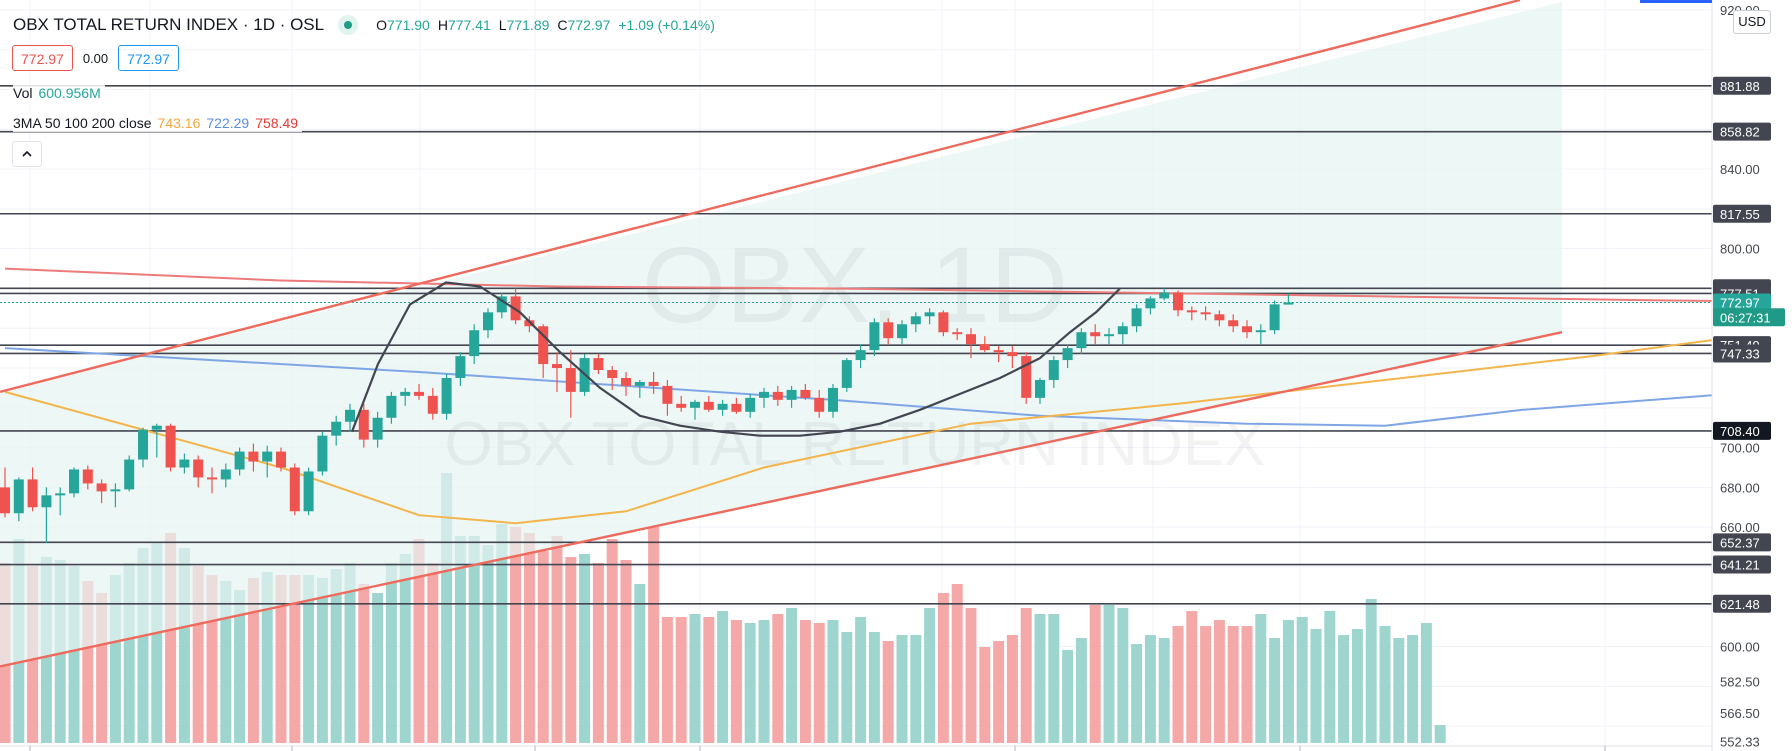  What do you see at coordinates (502, 25) in the screenshot?
I see `low-label: L` at bounding box center [502, 25].